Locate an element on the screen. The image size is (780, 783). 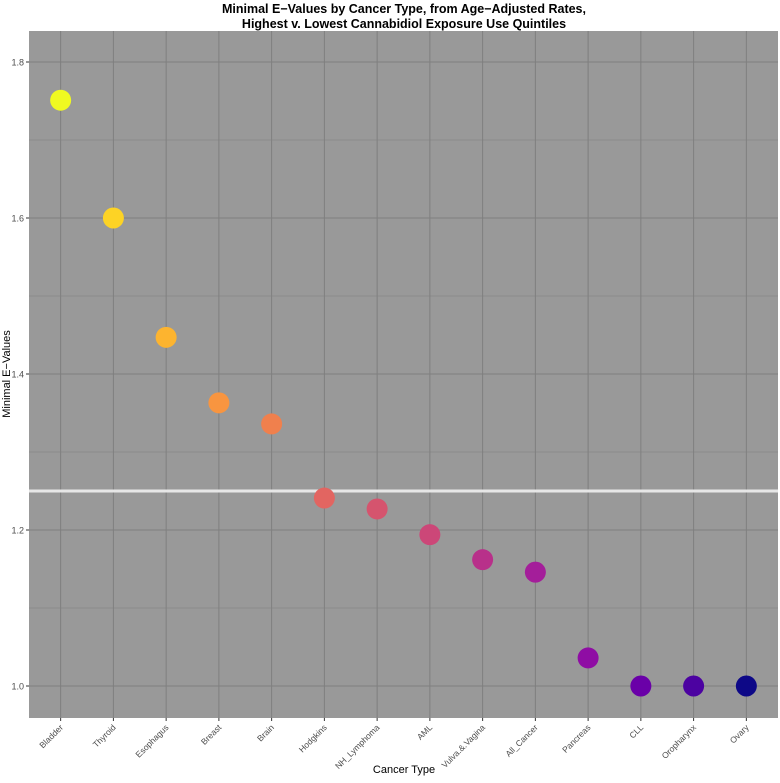
x-tick-label: CLL is located at coordinates (636, 731).